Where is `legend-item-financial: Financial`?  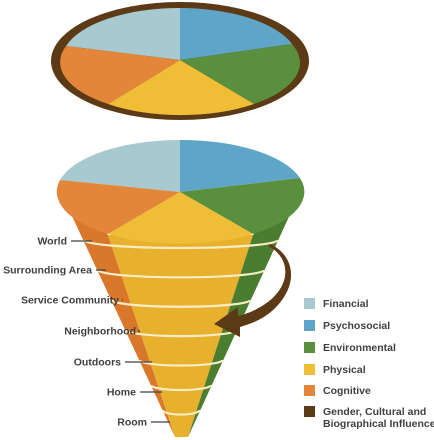
legend-item-financial: Financial is located at coordinates (336, 304).